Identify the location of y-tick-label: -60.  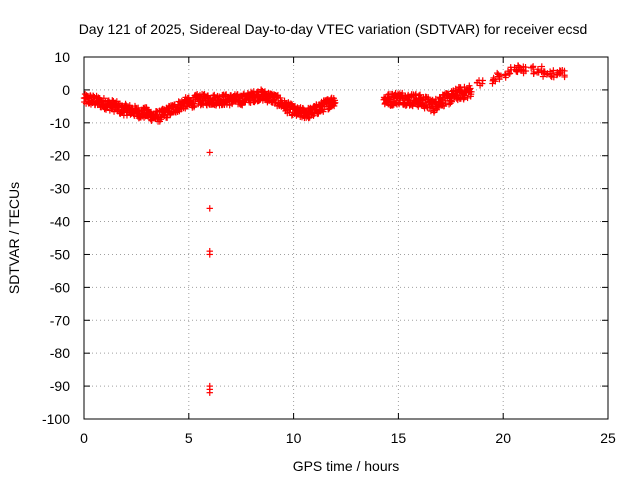
(60, 287).